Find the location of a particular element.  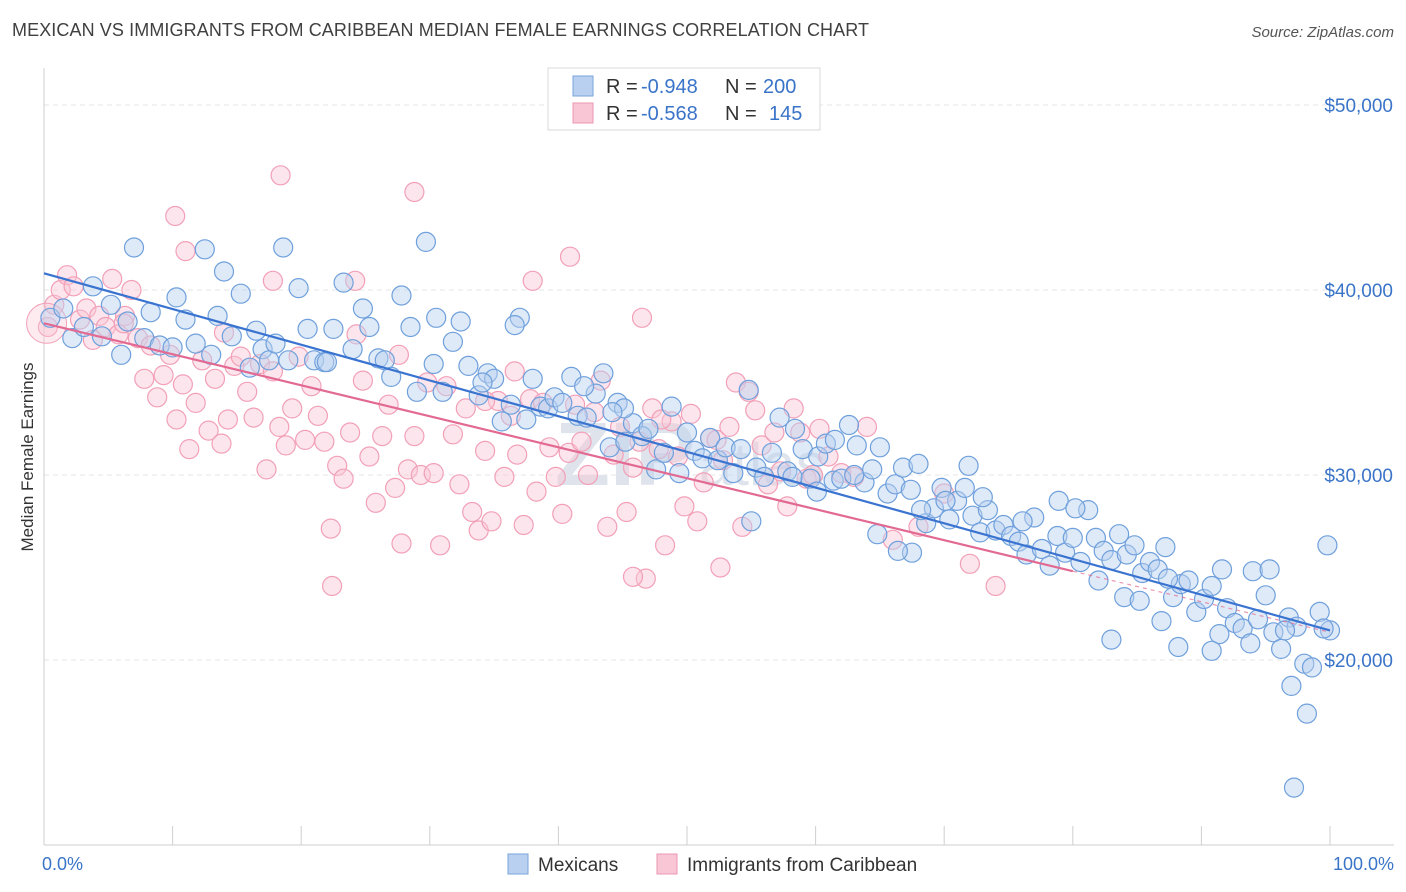

x-tick-label-min: 0.0% is located at coordinates (62, 864).